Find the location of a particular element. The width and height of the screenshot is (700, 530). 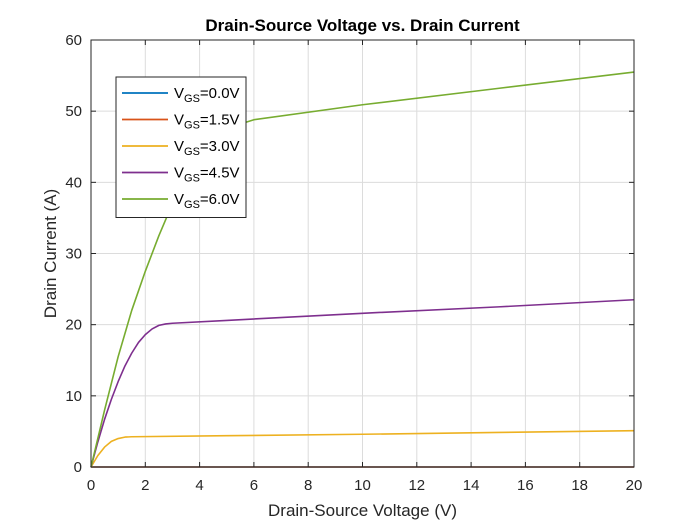

legend: VGS=0.0V VGS=1.5V VGS=3.0V VGS=4.5V VGS=6.0V is located at coordinates (181, 147).